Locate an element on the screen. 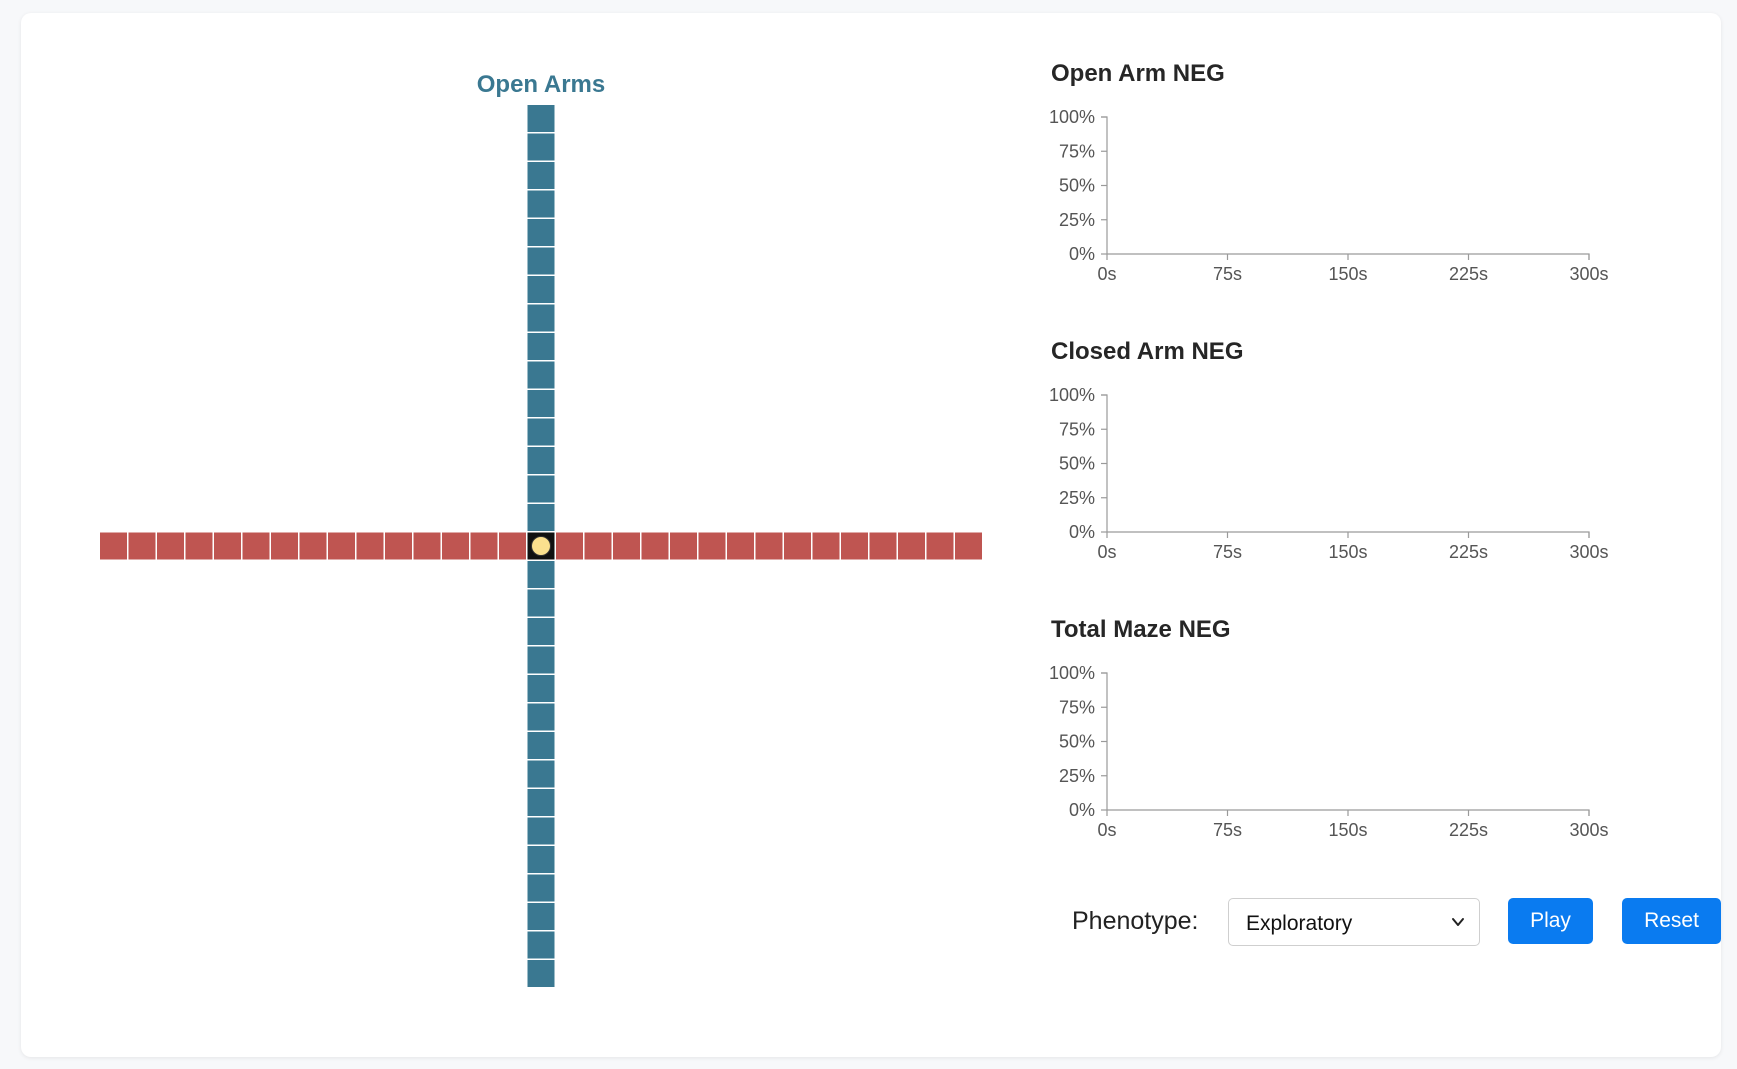  controls-bar: Phenotype: Exploratory Play Reset is located at coordinates (1402, 922).